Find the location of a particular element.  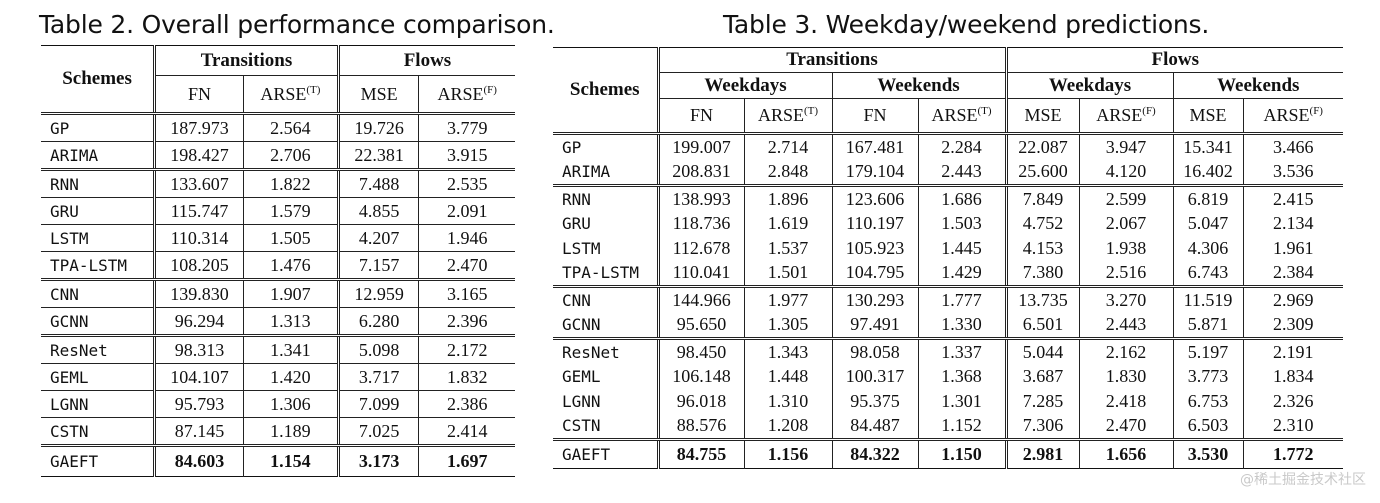

weekday-mse-cell: 2.981 is located at coordinates (1041, 454).